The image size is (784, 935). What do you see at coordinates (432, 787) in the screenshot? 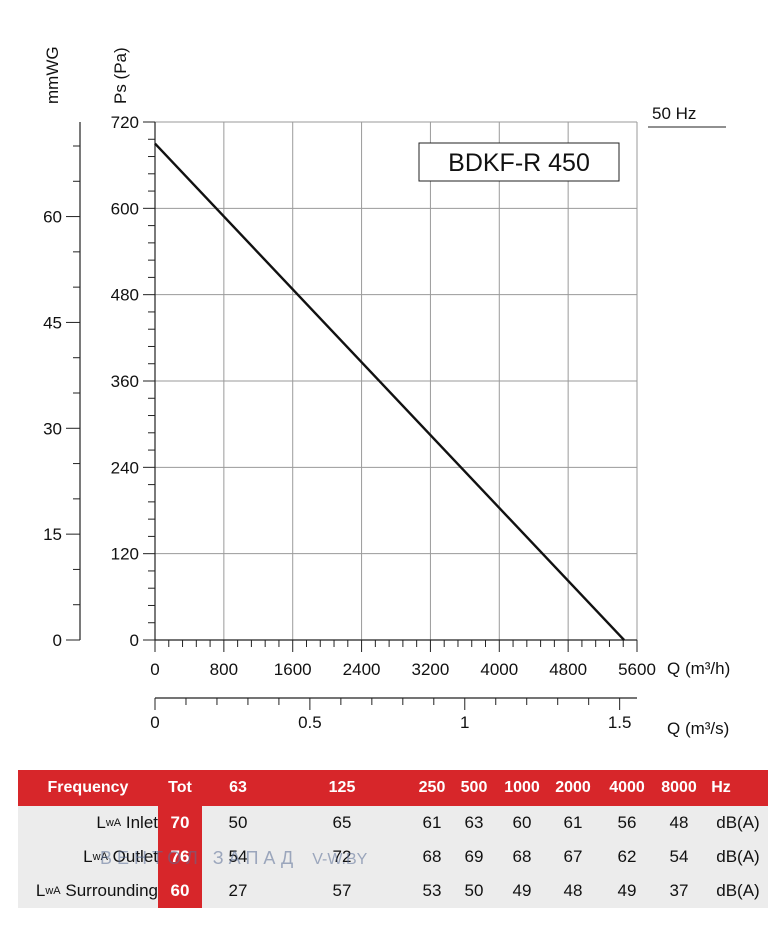
I see `header-band: 250` at bounding box center [432, 787].